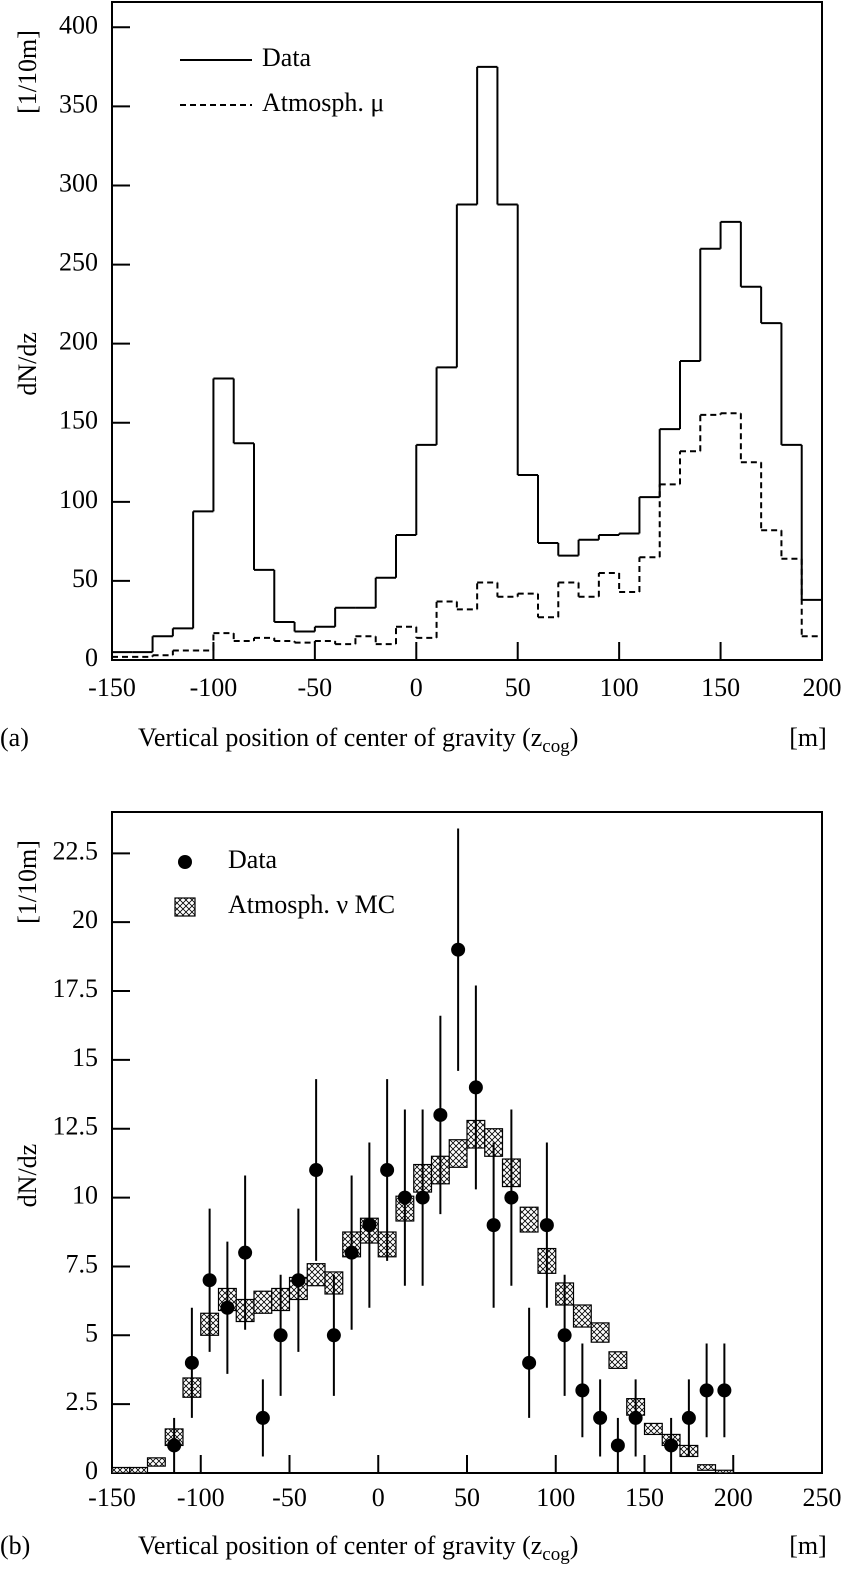  What do you see at coordinates (311, 904) in the screenshot?
I see `legend-label: Atmosph. ν MC` at bounding box center [311, 904].